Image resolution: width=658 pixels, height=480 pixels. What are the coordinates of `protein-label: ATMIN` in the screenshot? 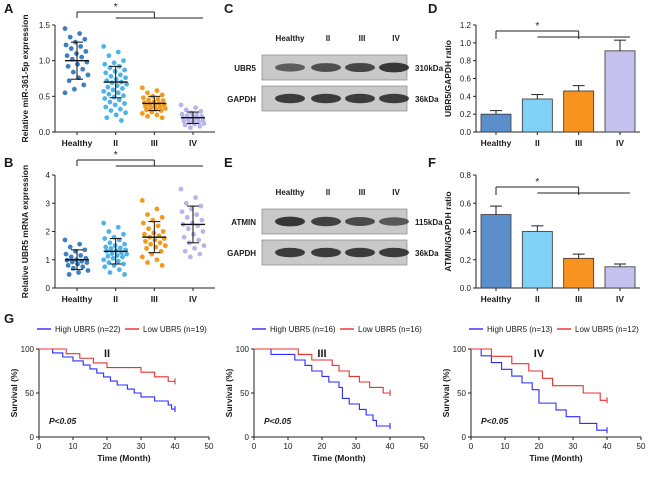 It's located at (243, 222).